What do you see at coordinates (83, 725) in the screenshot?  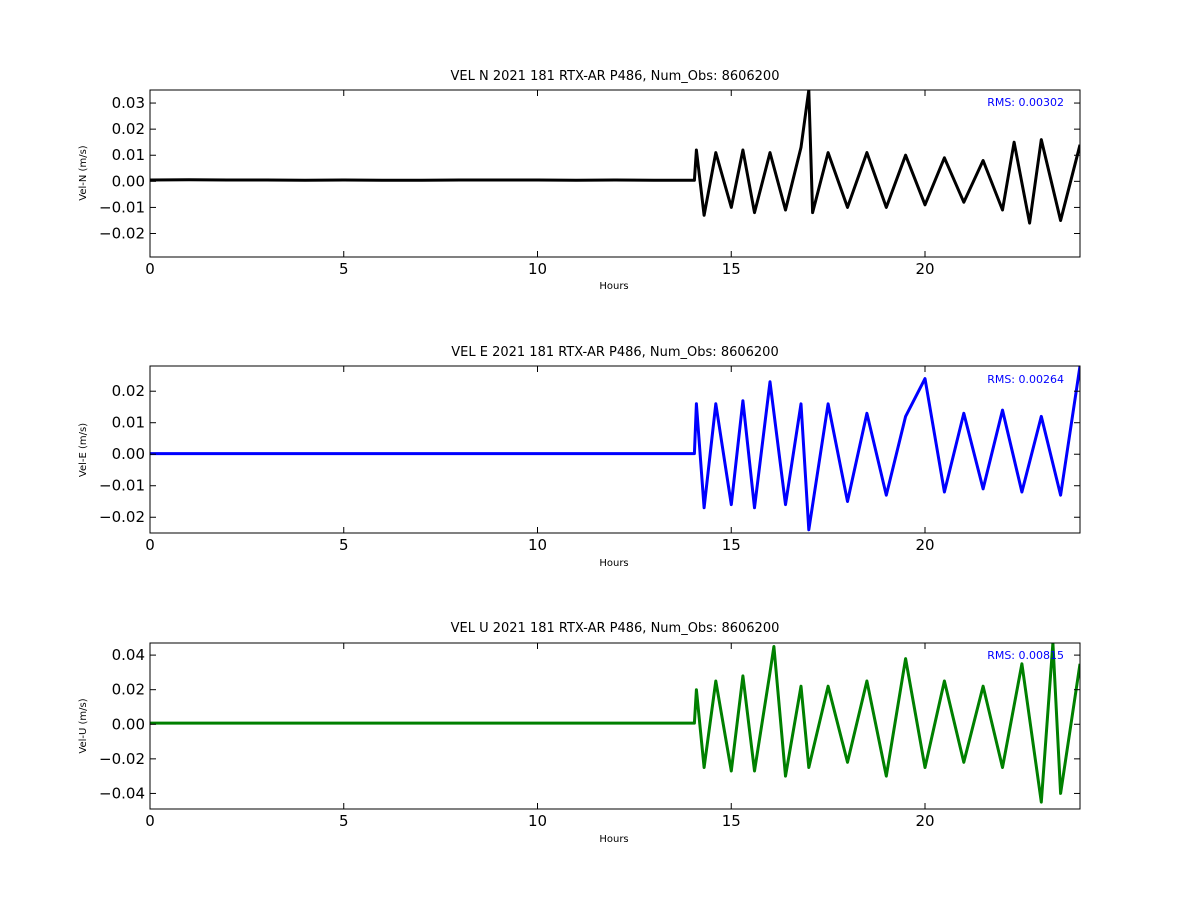 I see `y-axis-label: Vel-U (m/s)` at bounding box center [83, 725].